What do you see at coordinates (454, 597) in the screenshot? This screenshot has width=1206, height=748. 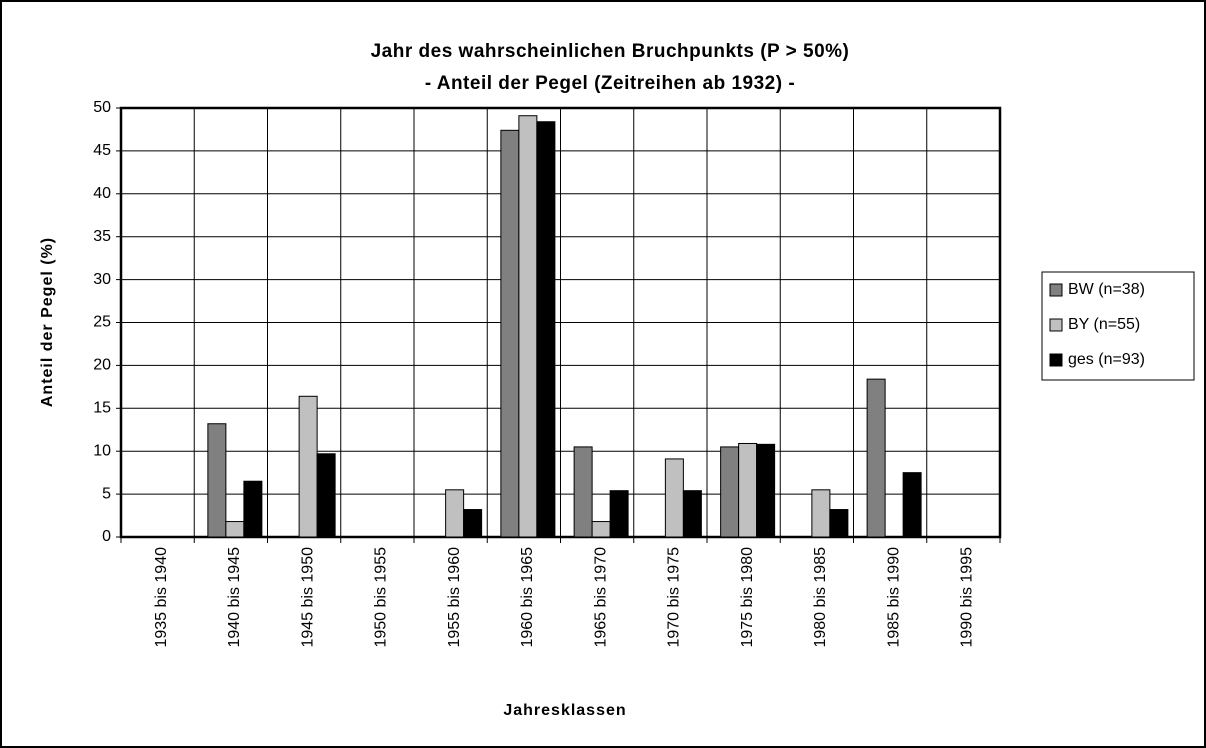 I see `x-tick-label: 1955 bis 1960` at bounding box center [454, 597].